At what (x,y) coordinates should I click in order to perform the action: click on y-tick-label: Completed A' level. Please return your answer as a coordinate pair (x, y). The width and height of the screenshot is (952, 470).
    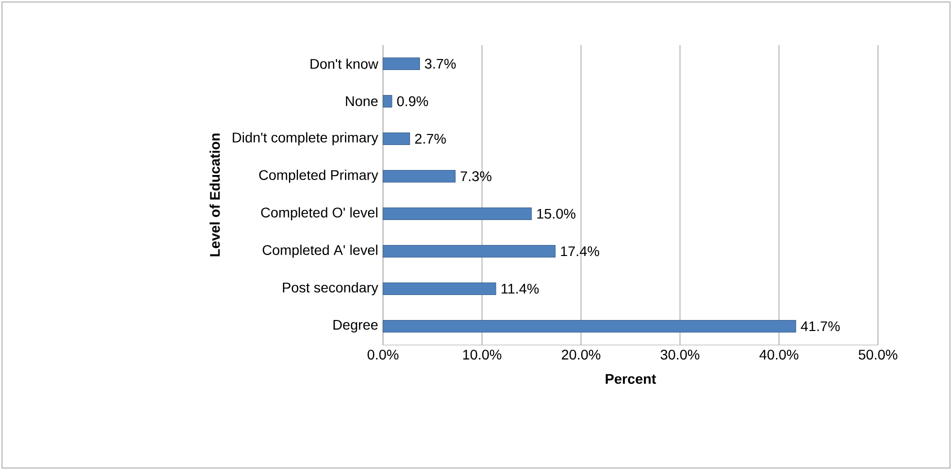
    Looking at the image, I should click on (320, 251).